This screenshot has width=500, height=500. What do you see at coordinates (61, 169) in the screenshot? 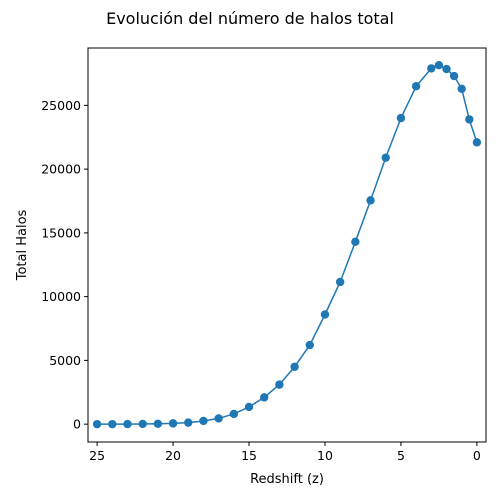
I see `y-tick-label: 20000` at bounding box center [61, 169].